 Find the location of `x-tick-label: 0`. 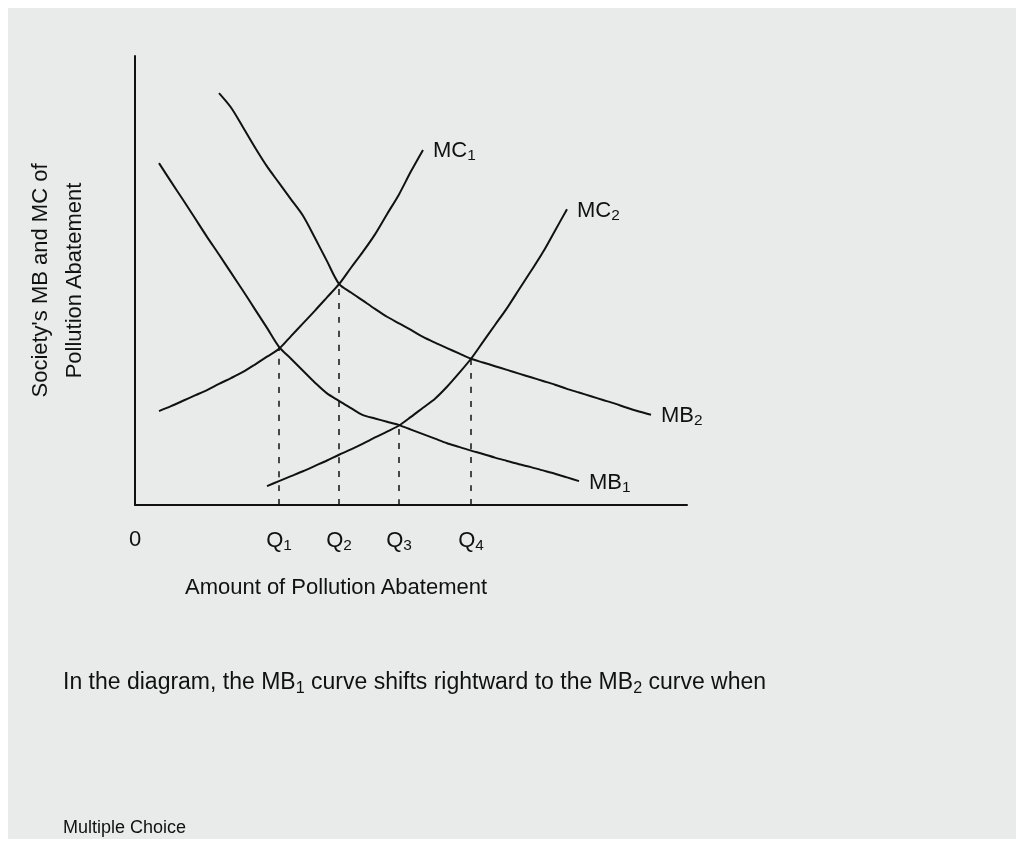

x-tick-label: 0 is located at coordinates (135, 538).